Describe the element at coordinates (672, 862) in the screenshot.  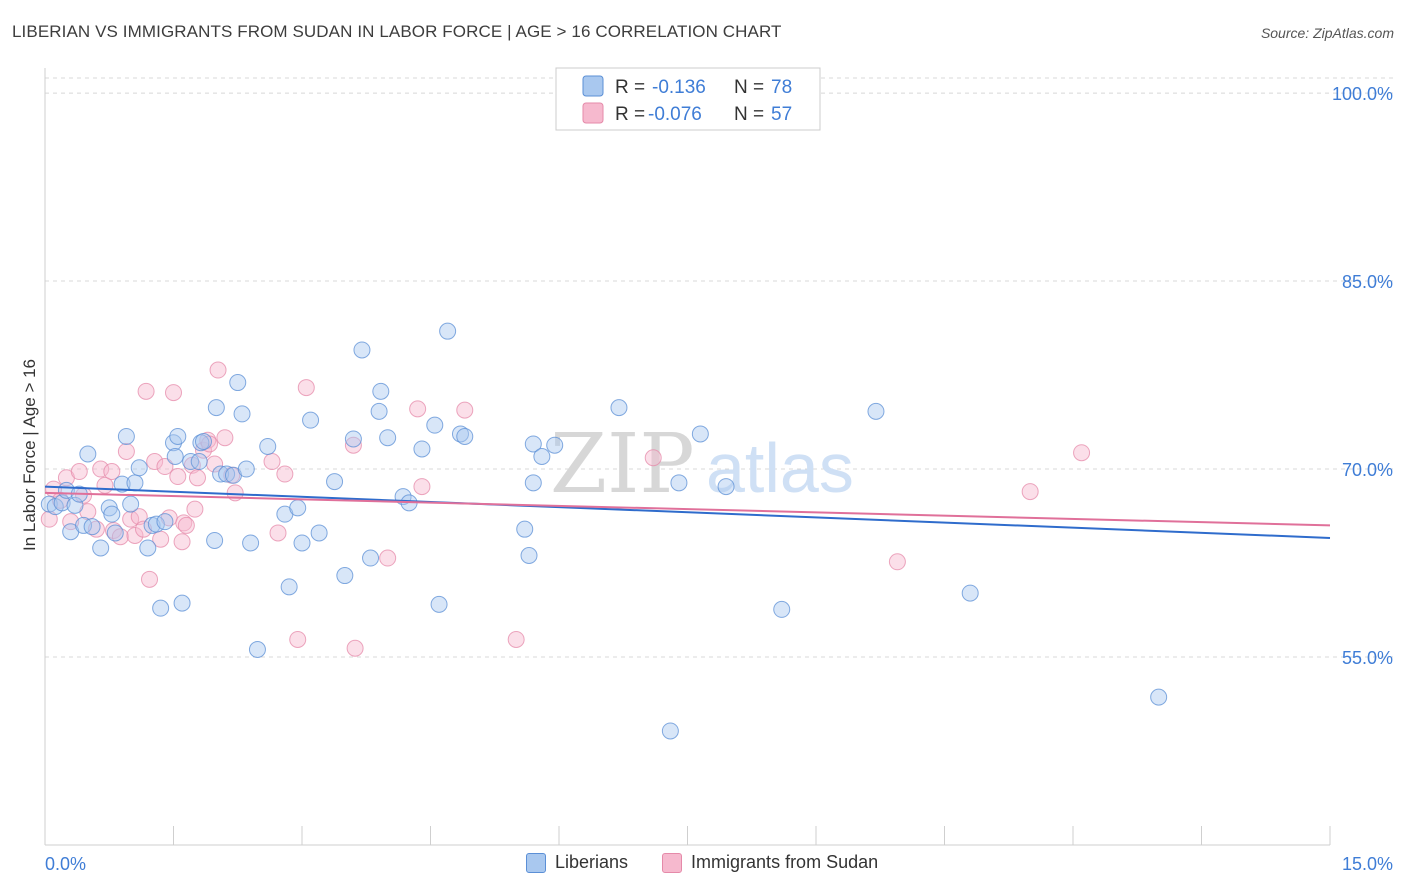
I see `sudan-swatch` at that location.